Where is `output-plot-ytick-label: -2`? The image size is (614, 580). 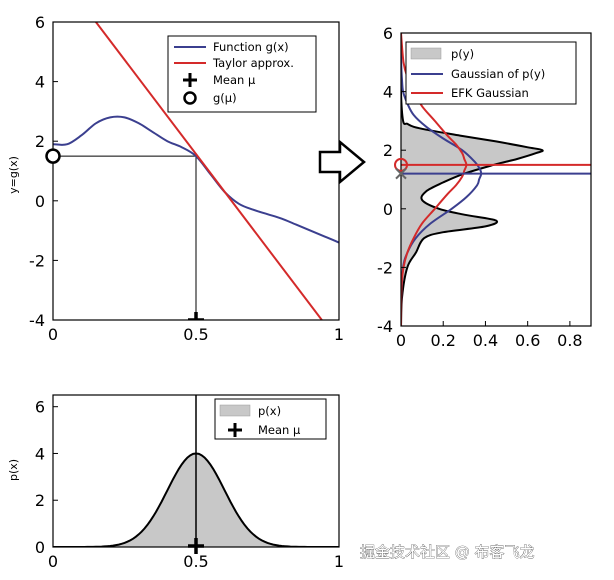
output-plot-ytick-label: -2 is located at coordinates (385, 267).